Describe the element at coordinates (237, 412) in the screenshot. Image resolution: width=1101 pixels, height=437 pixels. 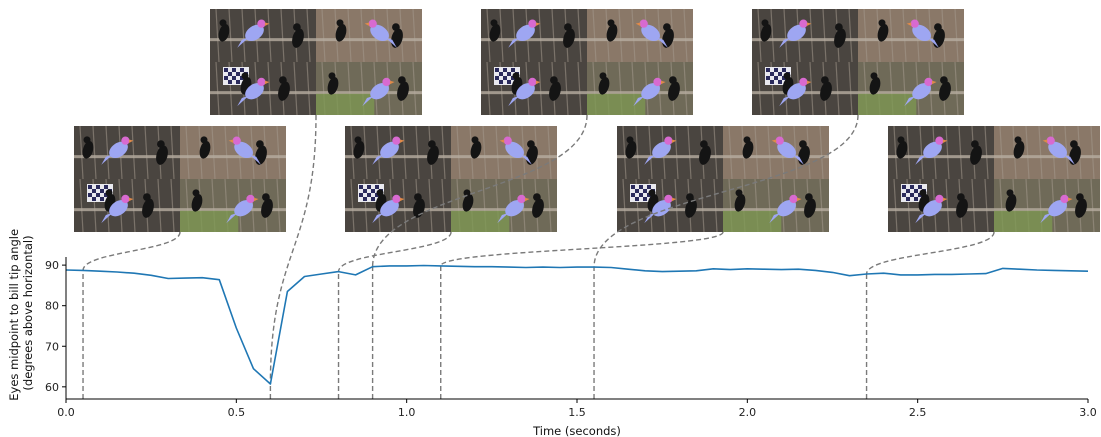
I see `x-tick-label: 0.5` at that location.